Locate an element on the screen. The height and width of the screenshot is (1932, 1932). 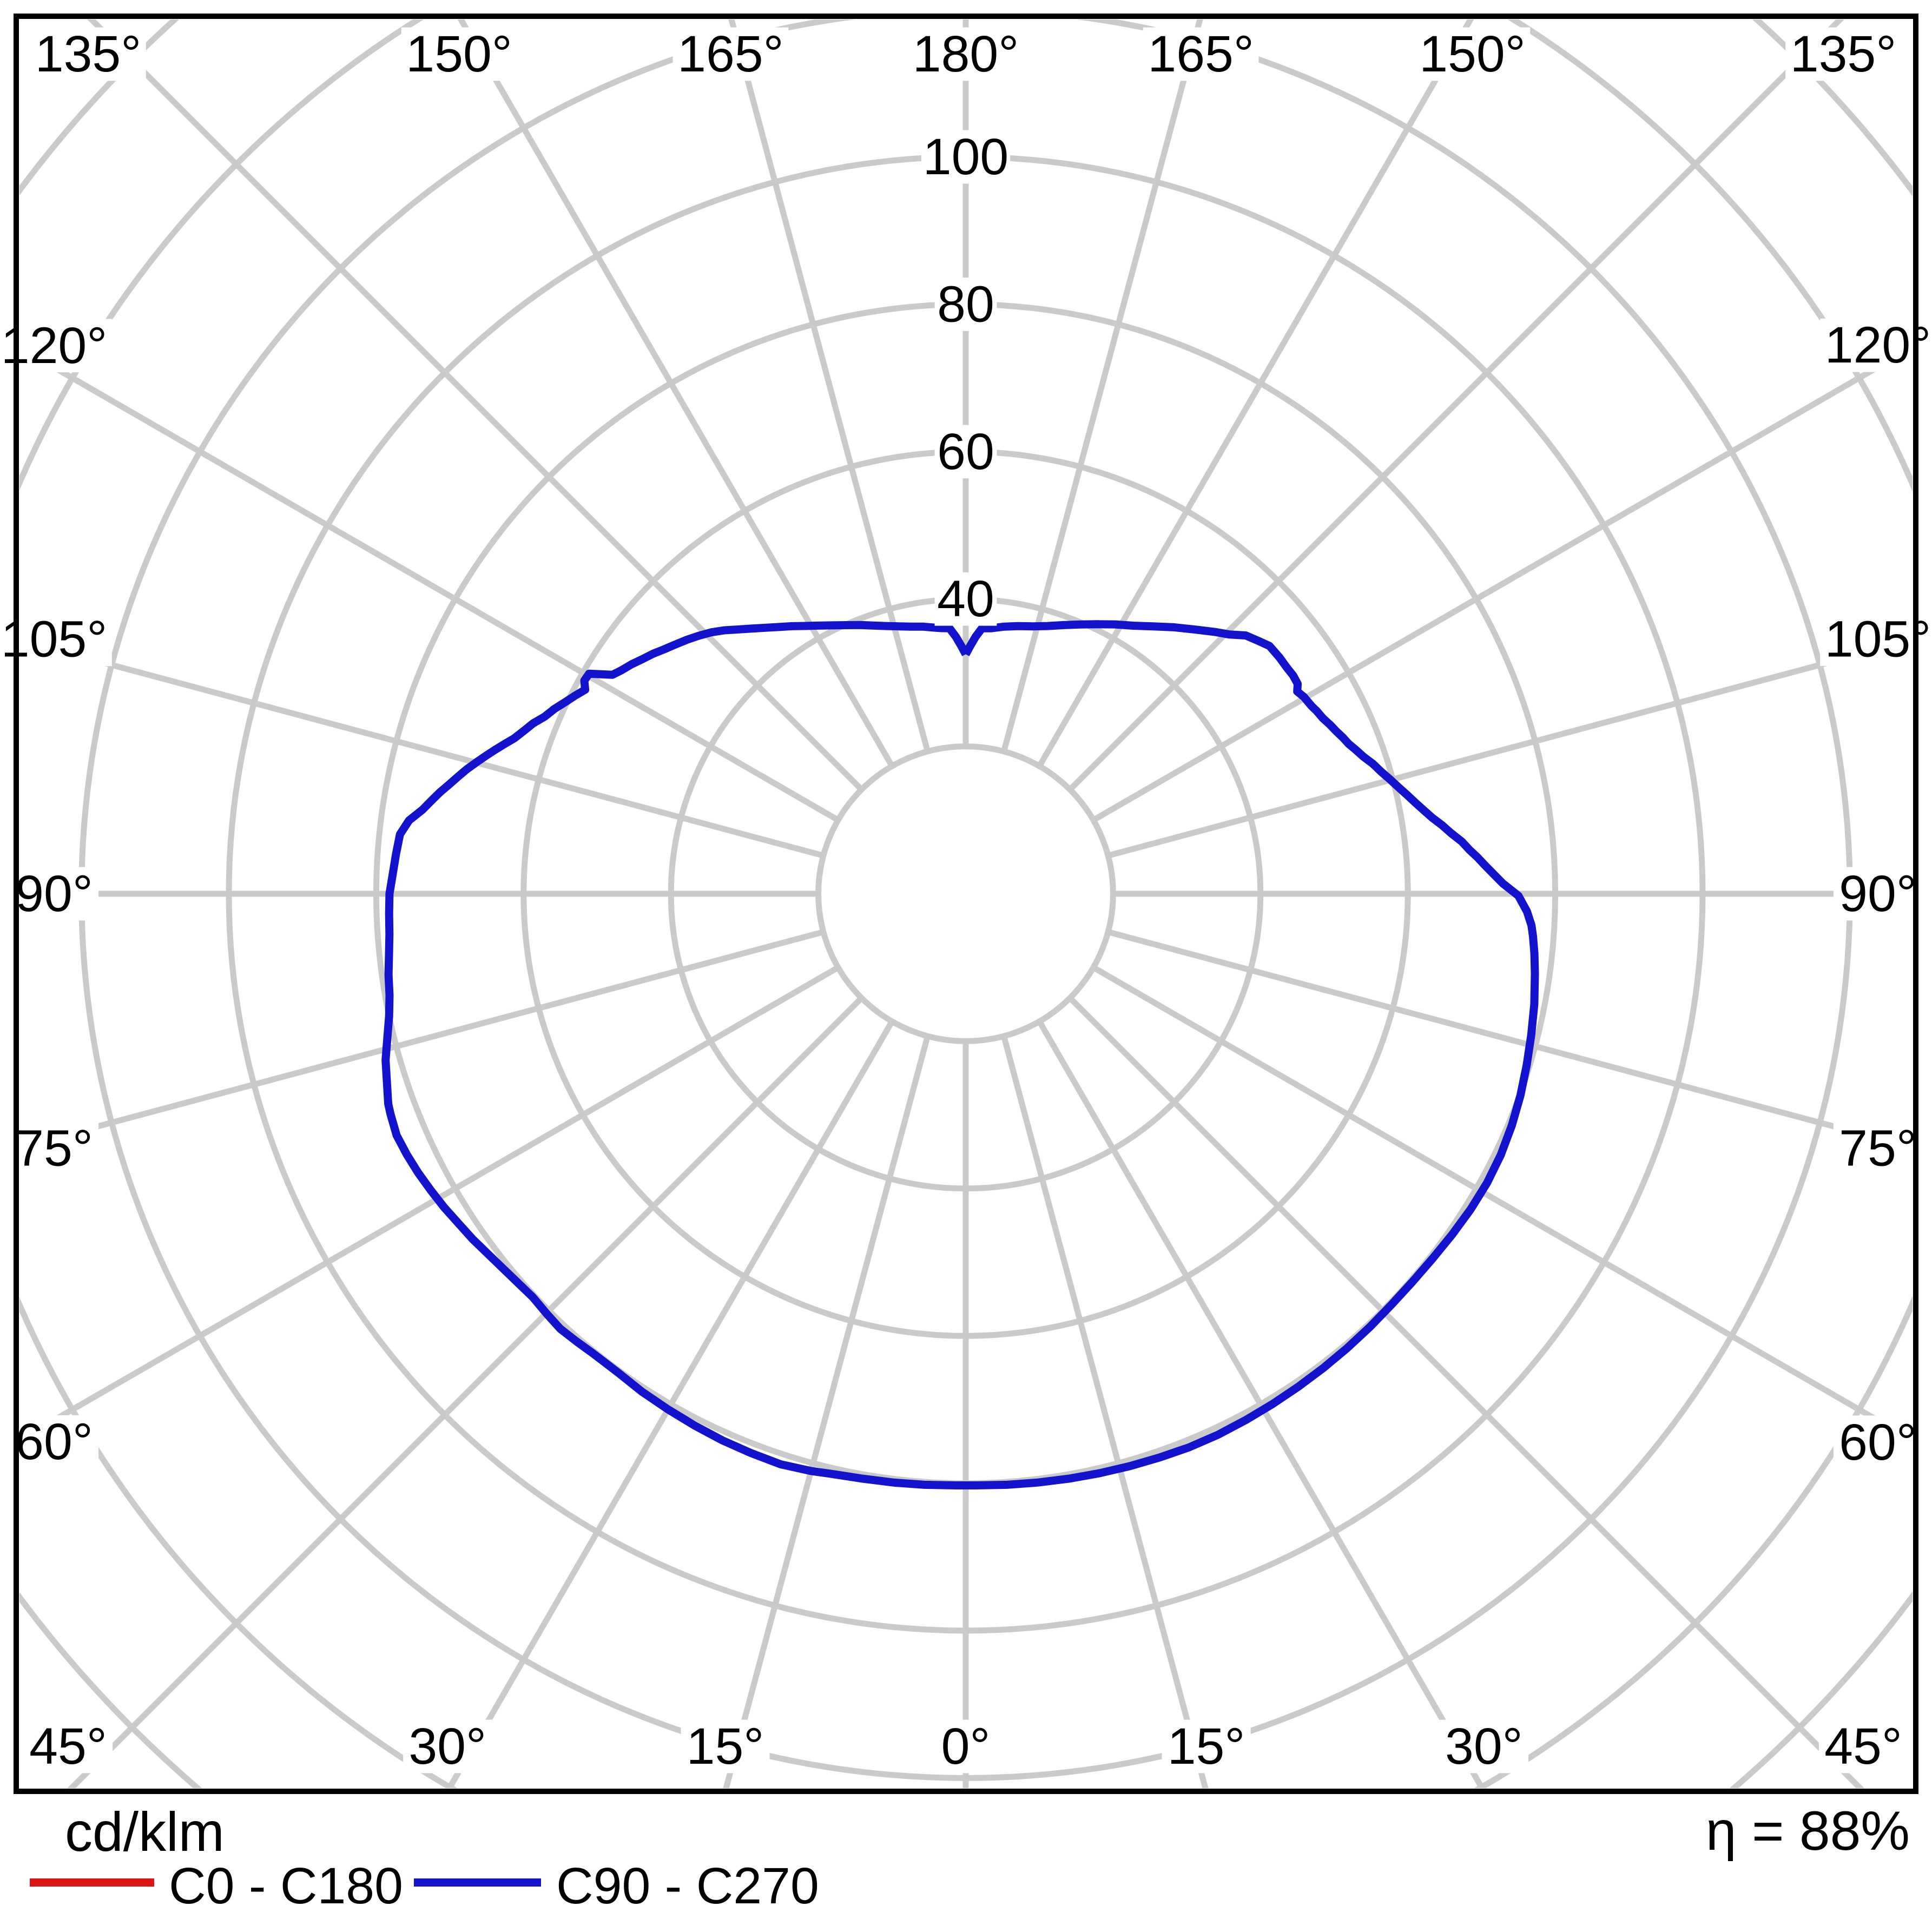
angle-label-30R: 30° is located at coordinates (1484, 1746).